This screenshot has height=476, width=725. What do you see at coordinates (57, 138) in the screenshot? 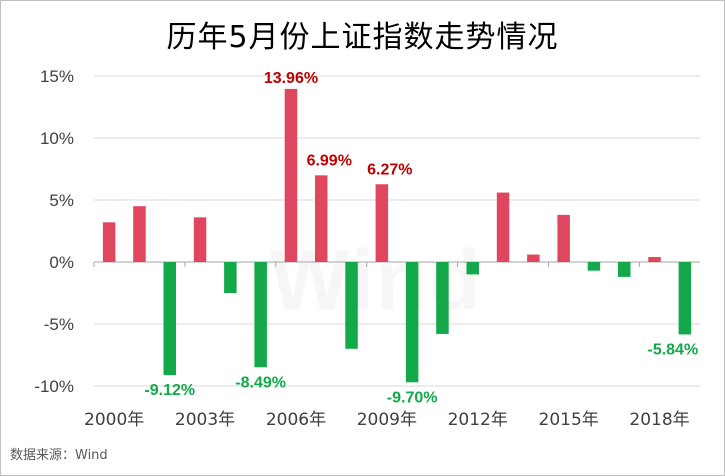
I see `y-tick-label: 10%` at bounding box center [57, 138].